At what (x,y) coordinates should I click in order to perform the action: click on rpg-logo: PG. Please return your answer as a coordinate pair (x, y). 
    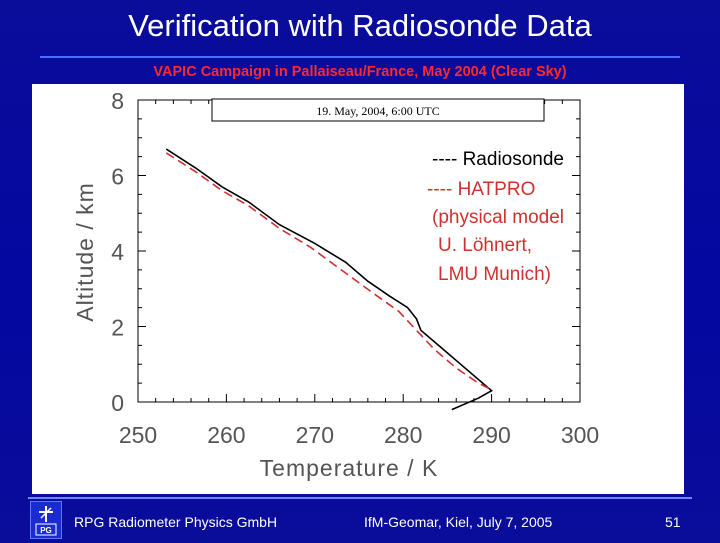
    Looking at the image, I should click on (46, 520).